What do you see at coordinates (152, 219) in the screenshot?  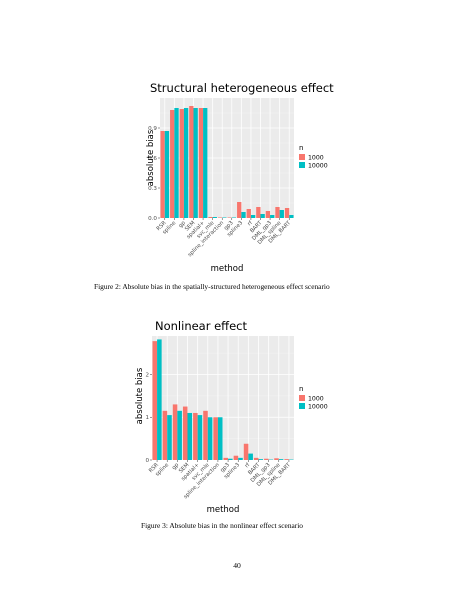 I see `y-tick-label: 0.0` at bounding box center [152, 219].